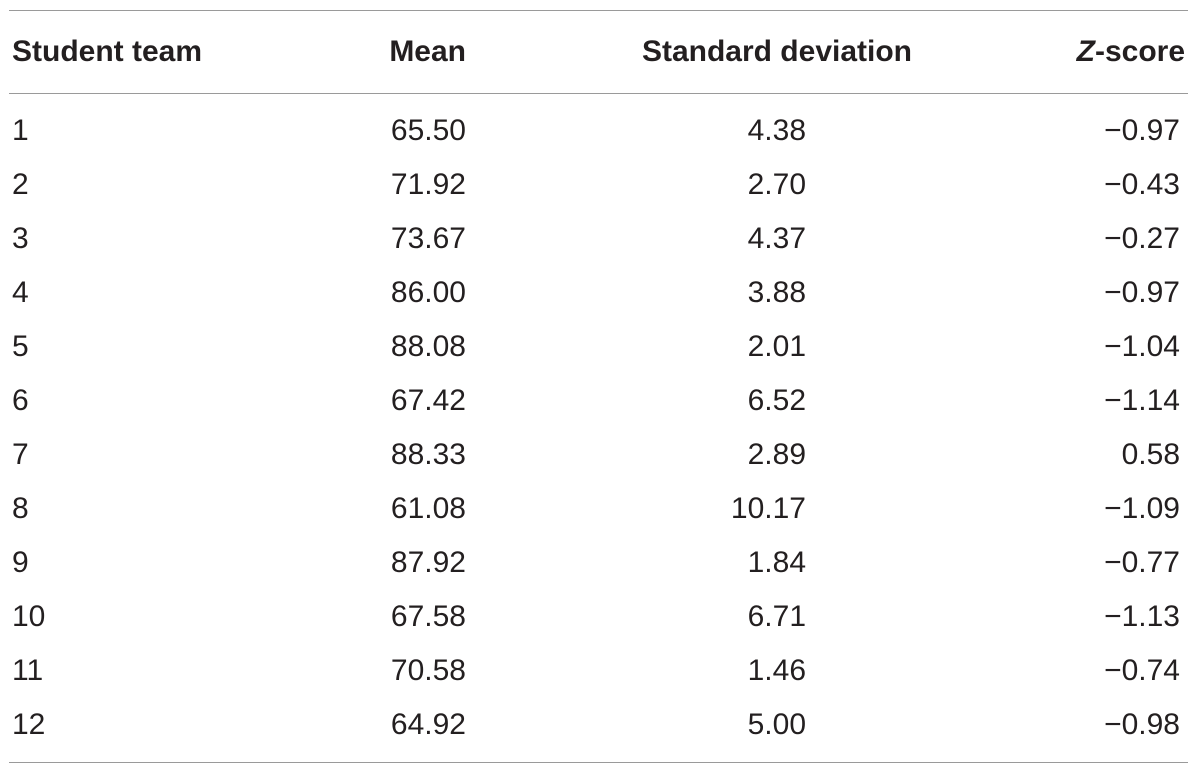 Image resolution: width=1200 pixels, height=783 pixels. What do you see at coordinates (427, 51) in the screenshot?
I see `header-mean: Mean` at bounding box center [427, 51].